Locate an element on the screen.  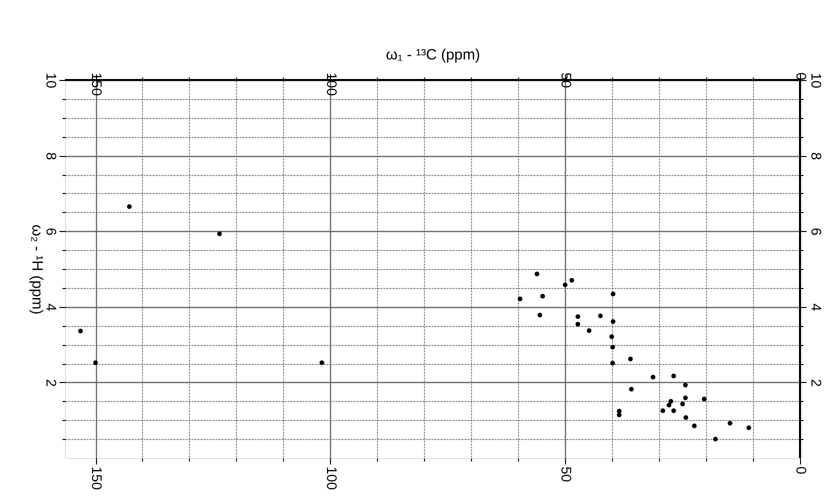
y-tick-label: 10 is located at coordinates (52, 80).